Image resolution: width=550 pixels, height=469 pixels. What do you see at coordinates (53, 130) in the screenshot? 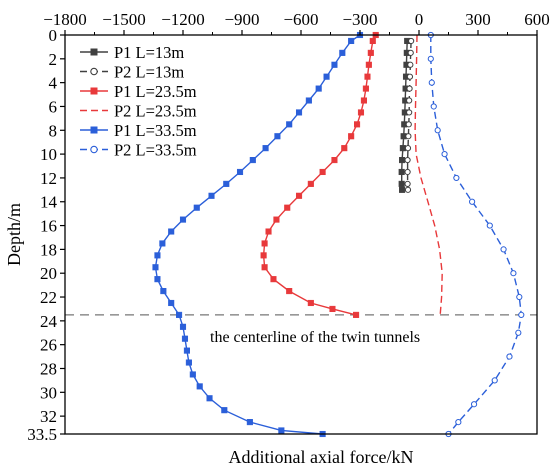
I see `y-tick-label: 8` at bounding box center [53, 130].